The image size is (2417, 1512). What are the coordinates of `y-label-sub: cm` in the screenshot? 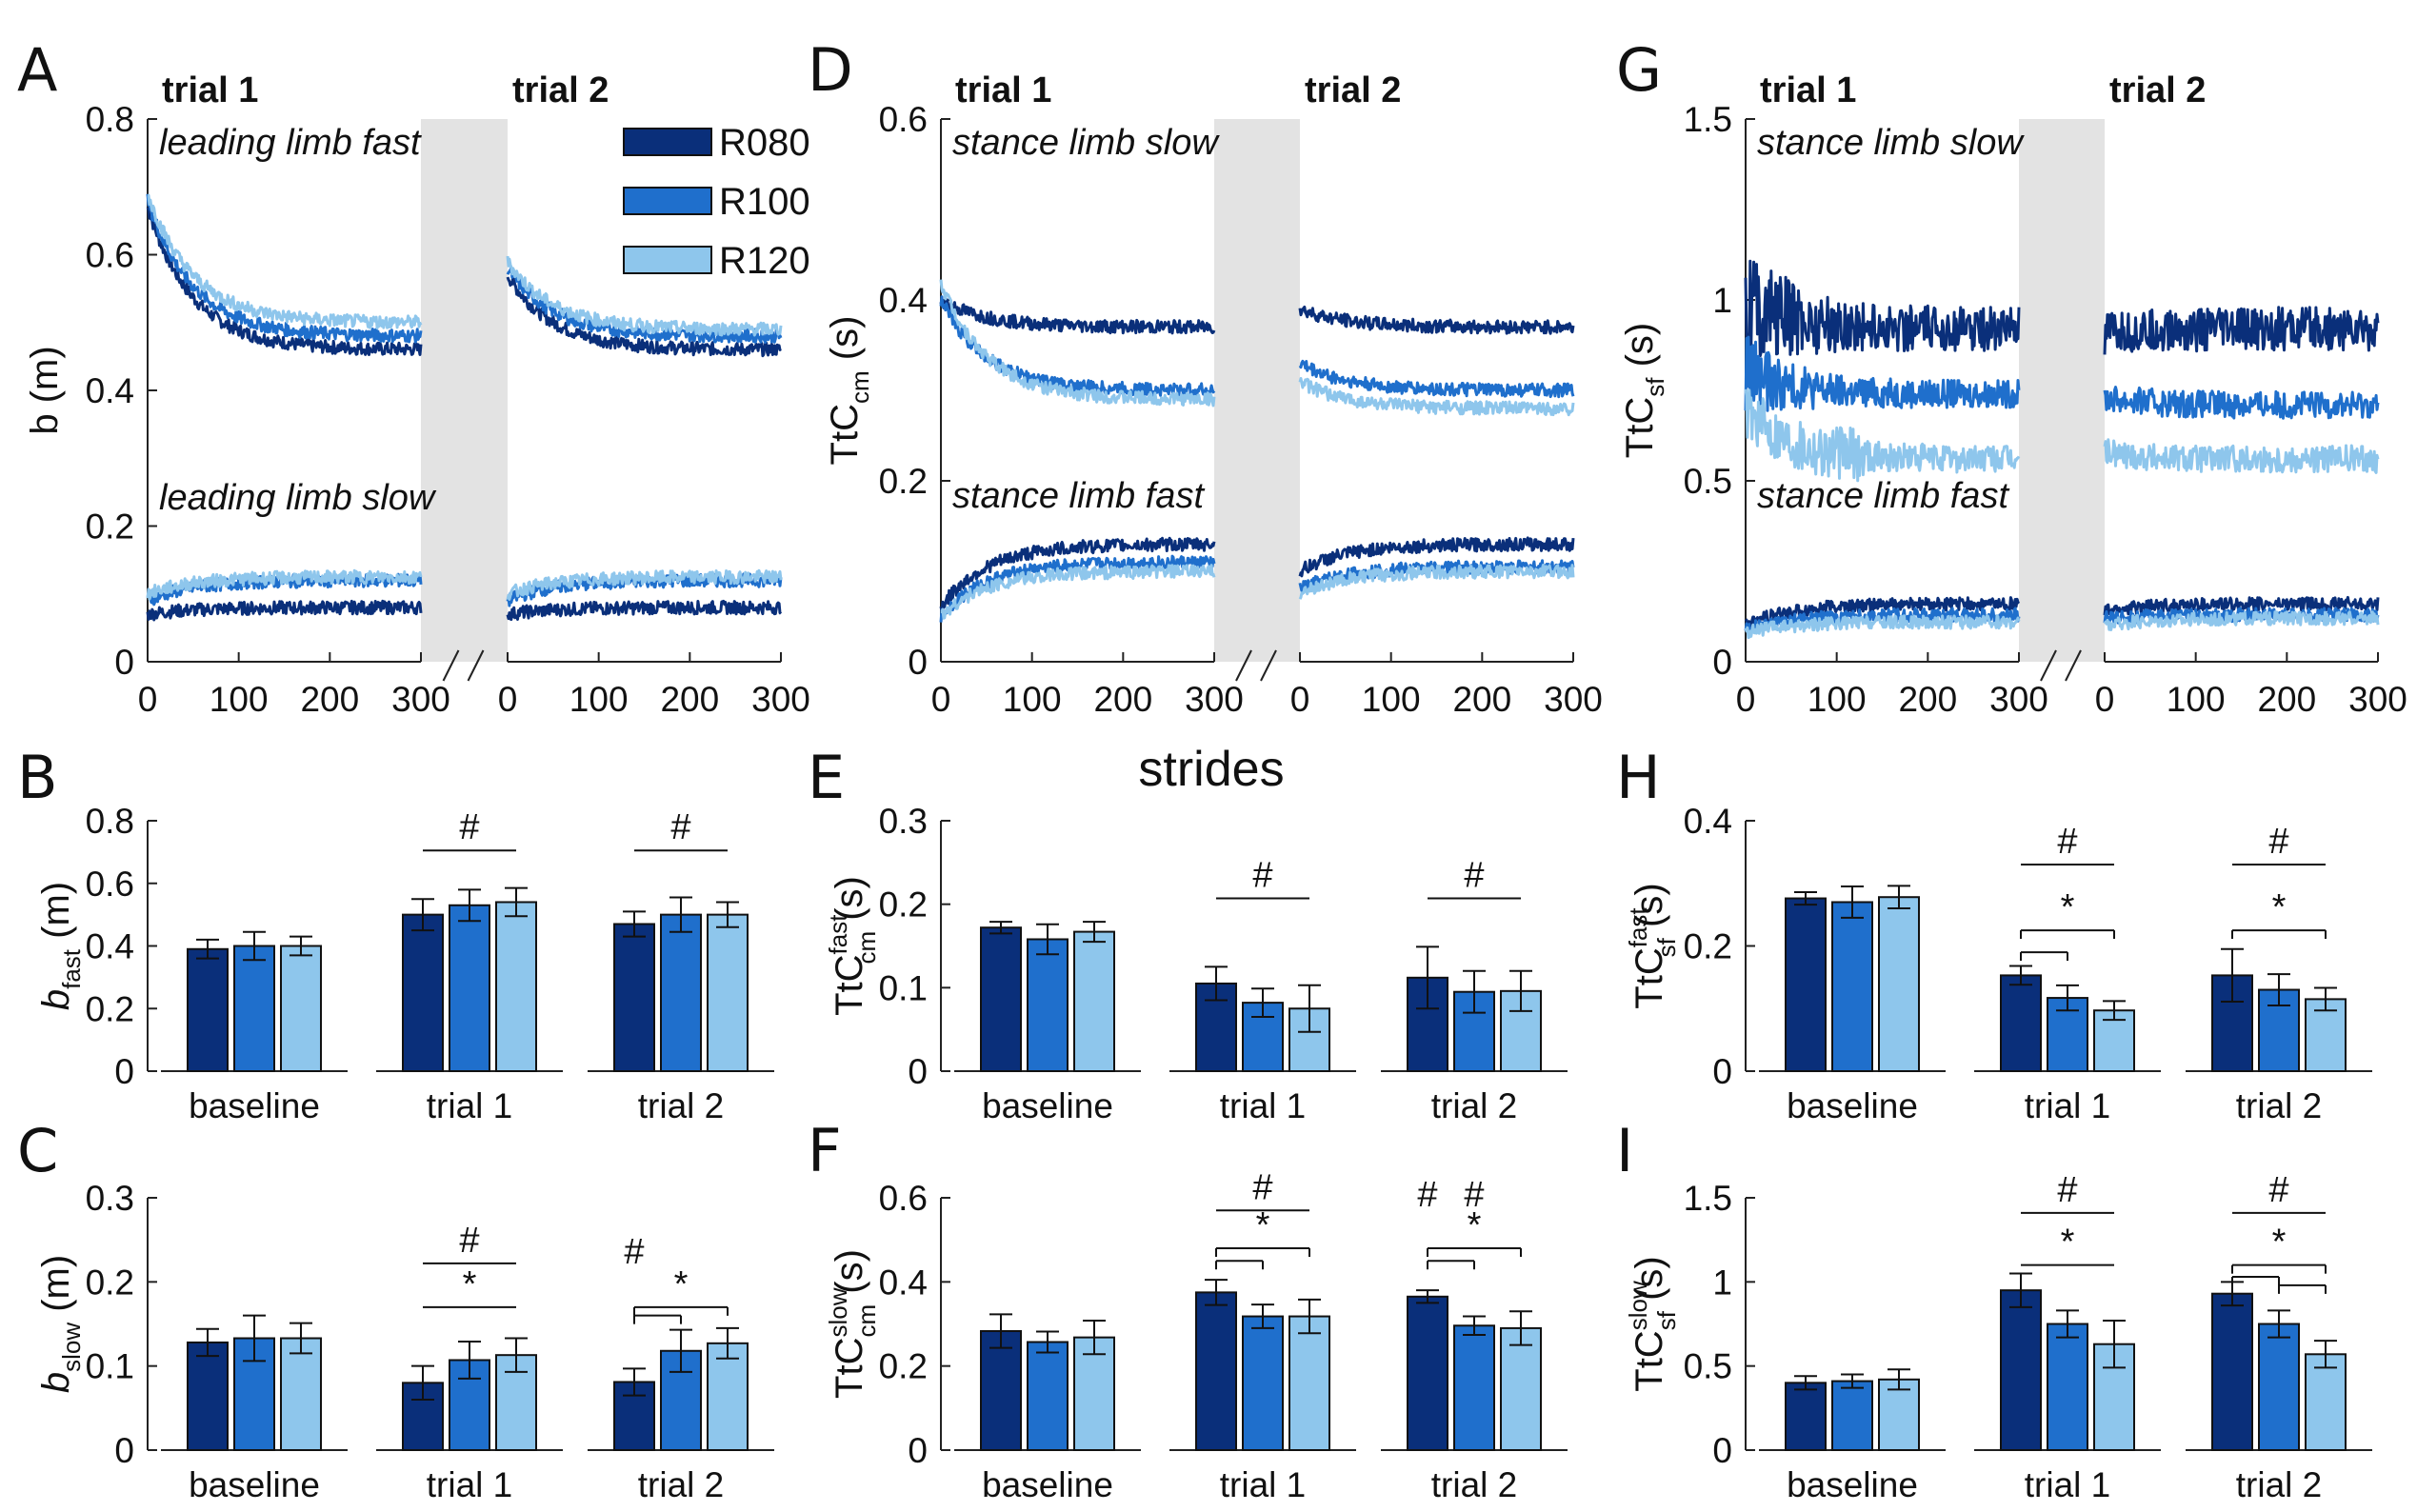 It's located at (860, 387).